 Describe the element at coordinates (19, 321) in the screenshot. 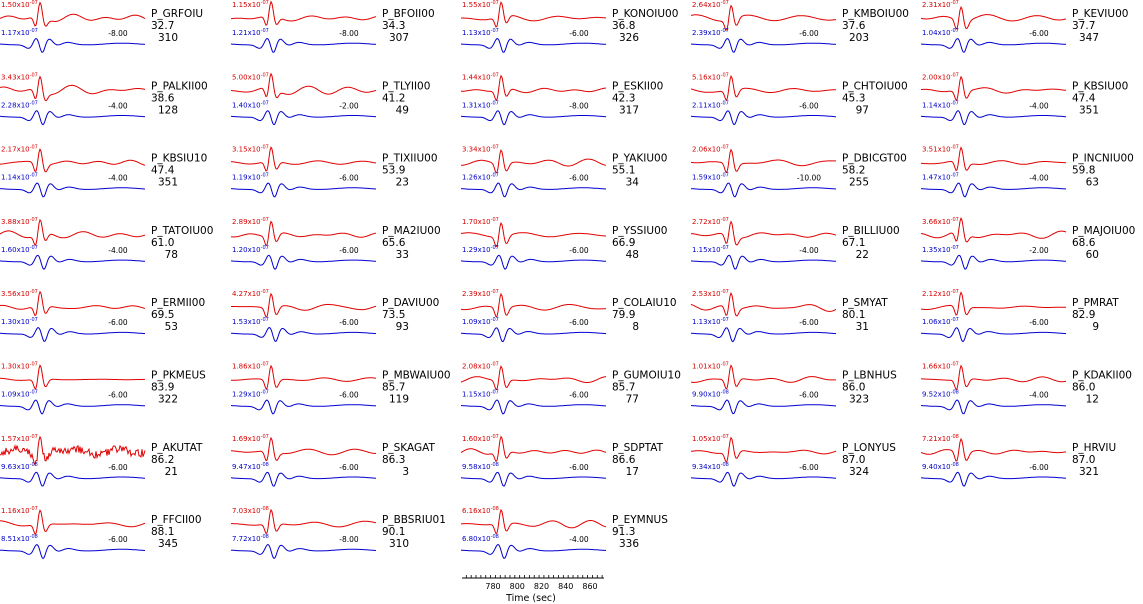

I see `synthetic-amplitude-label: 1.30x10-07` at that location.